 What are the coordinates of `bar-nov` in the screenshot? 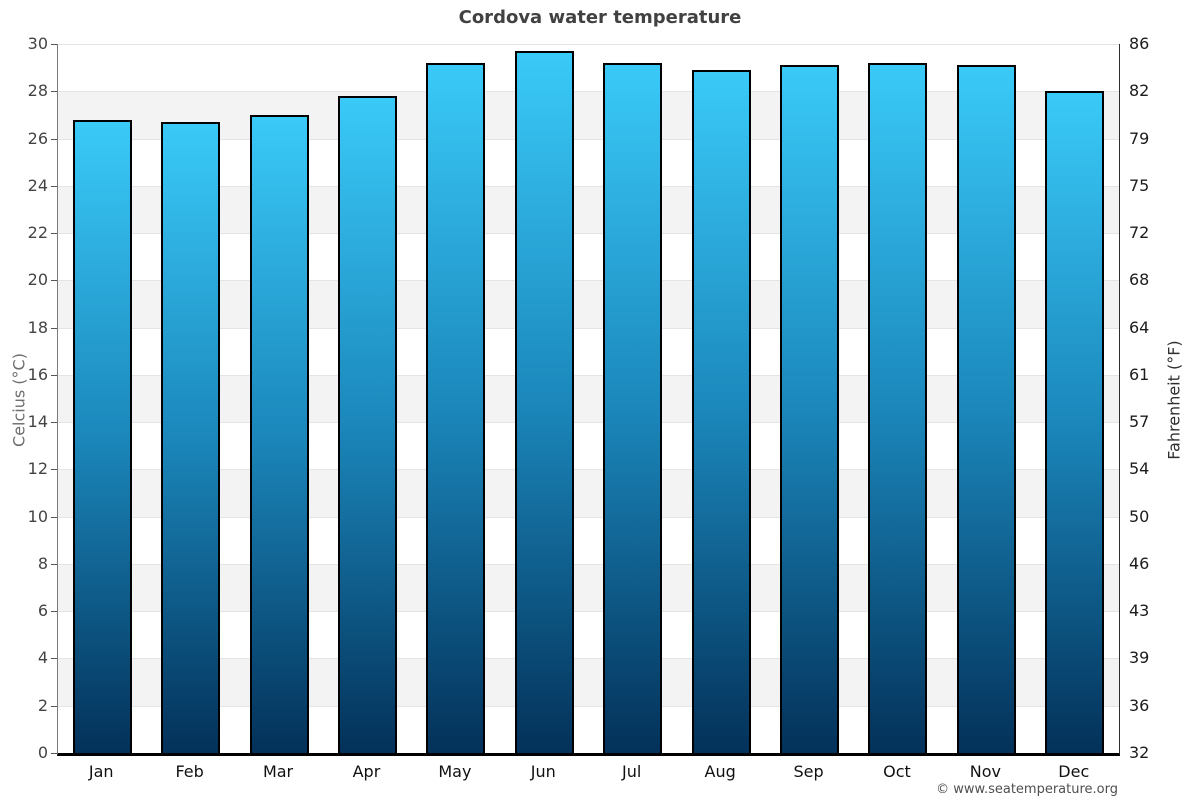 It's located at (986, 409).